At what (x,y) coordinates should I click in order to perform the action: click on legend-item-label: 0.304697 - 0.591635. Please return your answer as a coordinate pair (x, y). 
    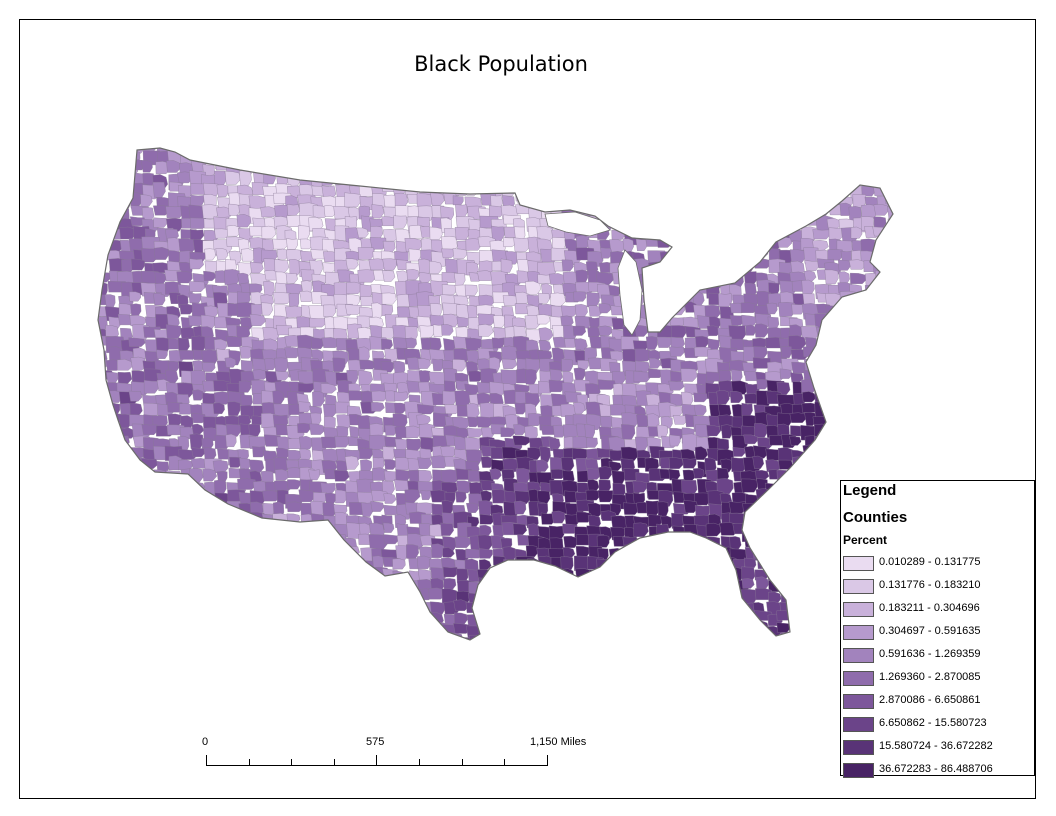
    Looking at the image, I should click on (930, 631).